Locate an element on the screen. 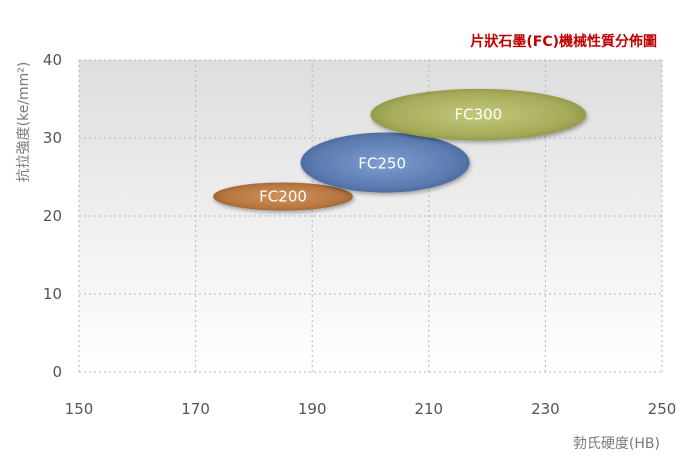 Image resolution: width=689 pixels, height=469 pixels. y-tick-label: 20 is located at coordinates (52, 216).